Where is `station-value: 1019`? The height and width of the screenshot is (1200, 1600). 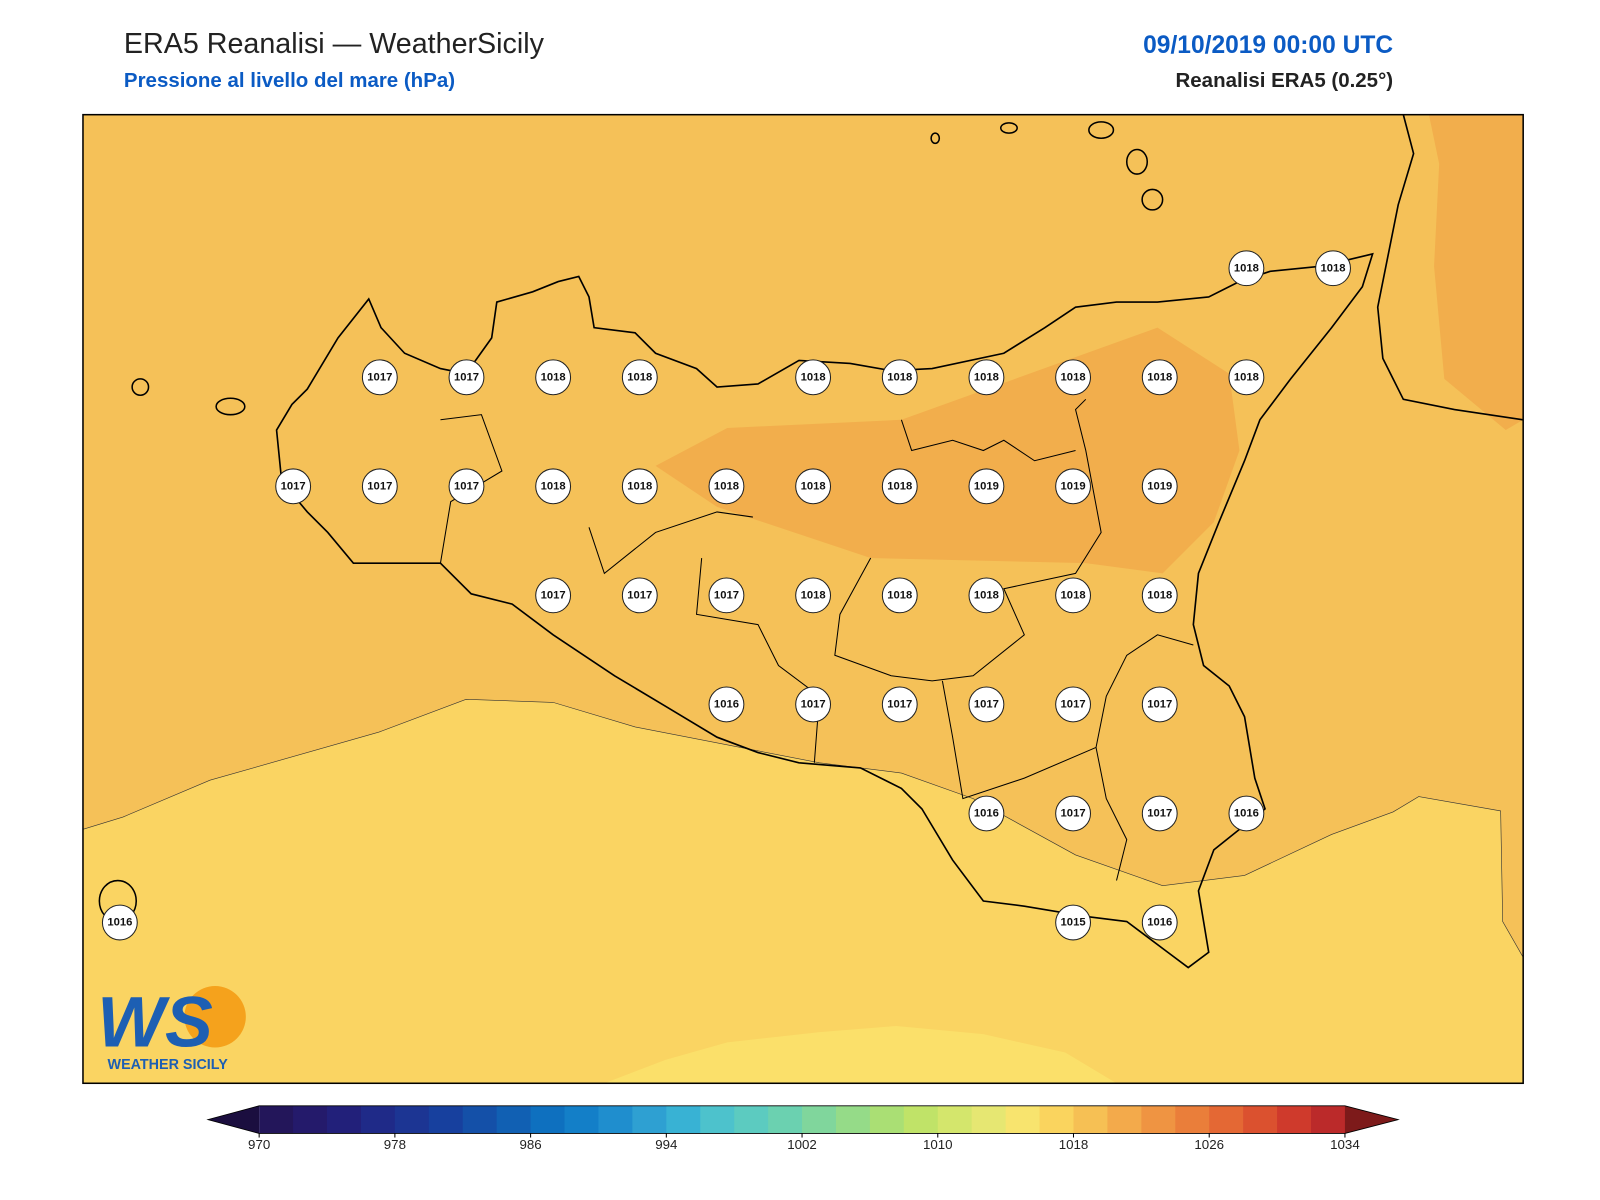
station-value: 1019 is located at coordinates (986, 486).